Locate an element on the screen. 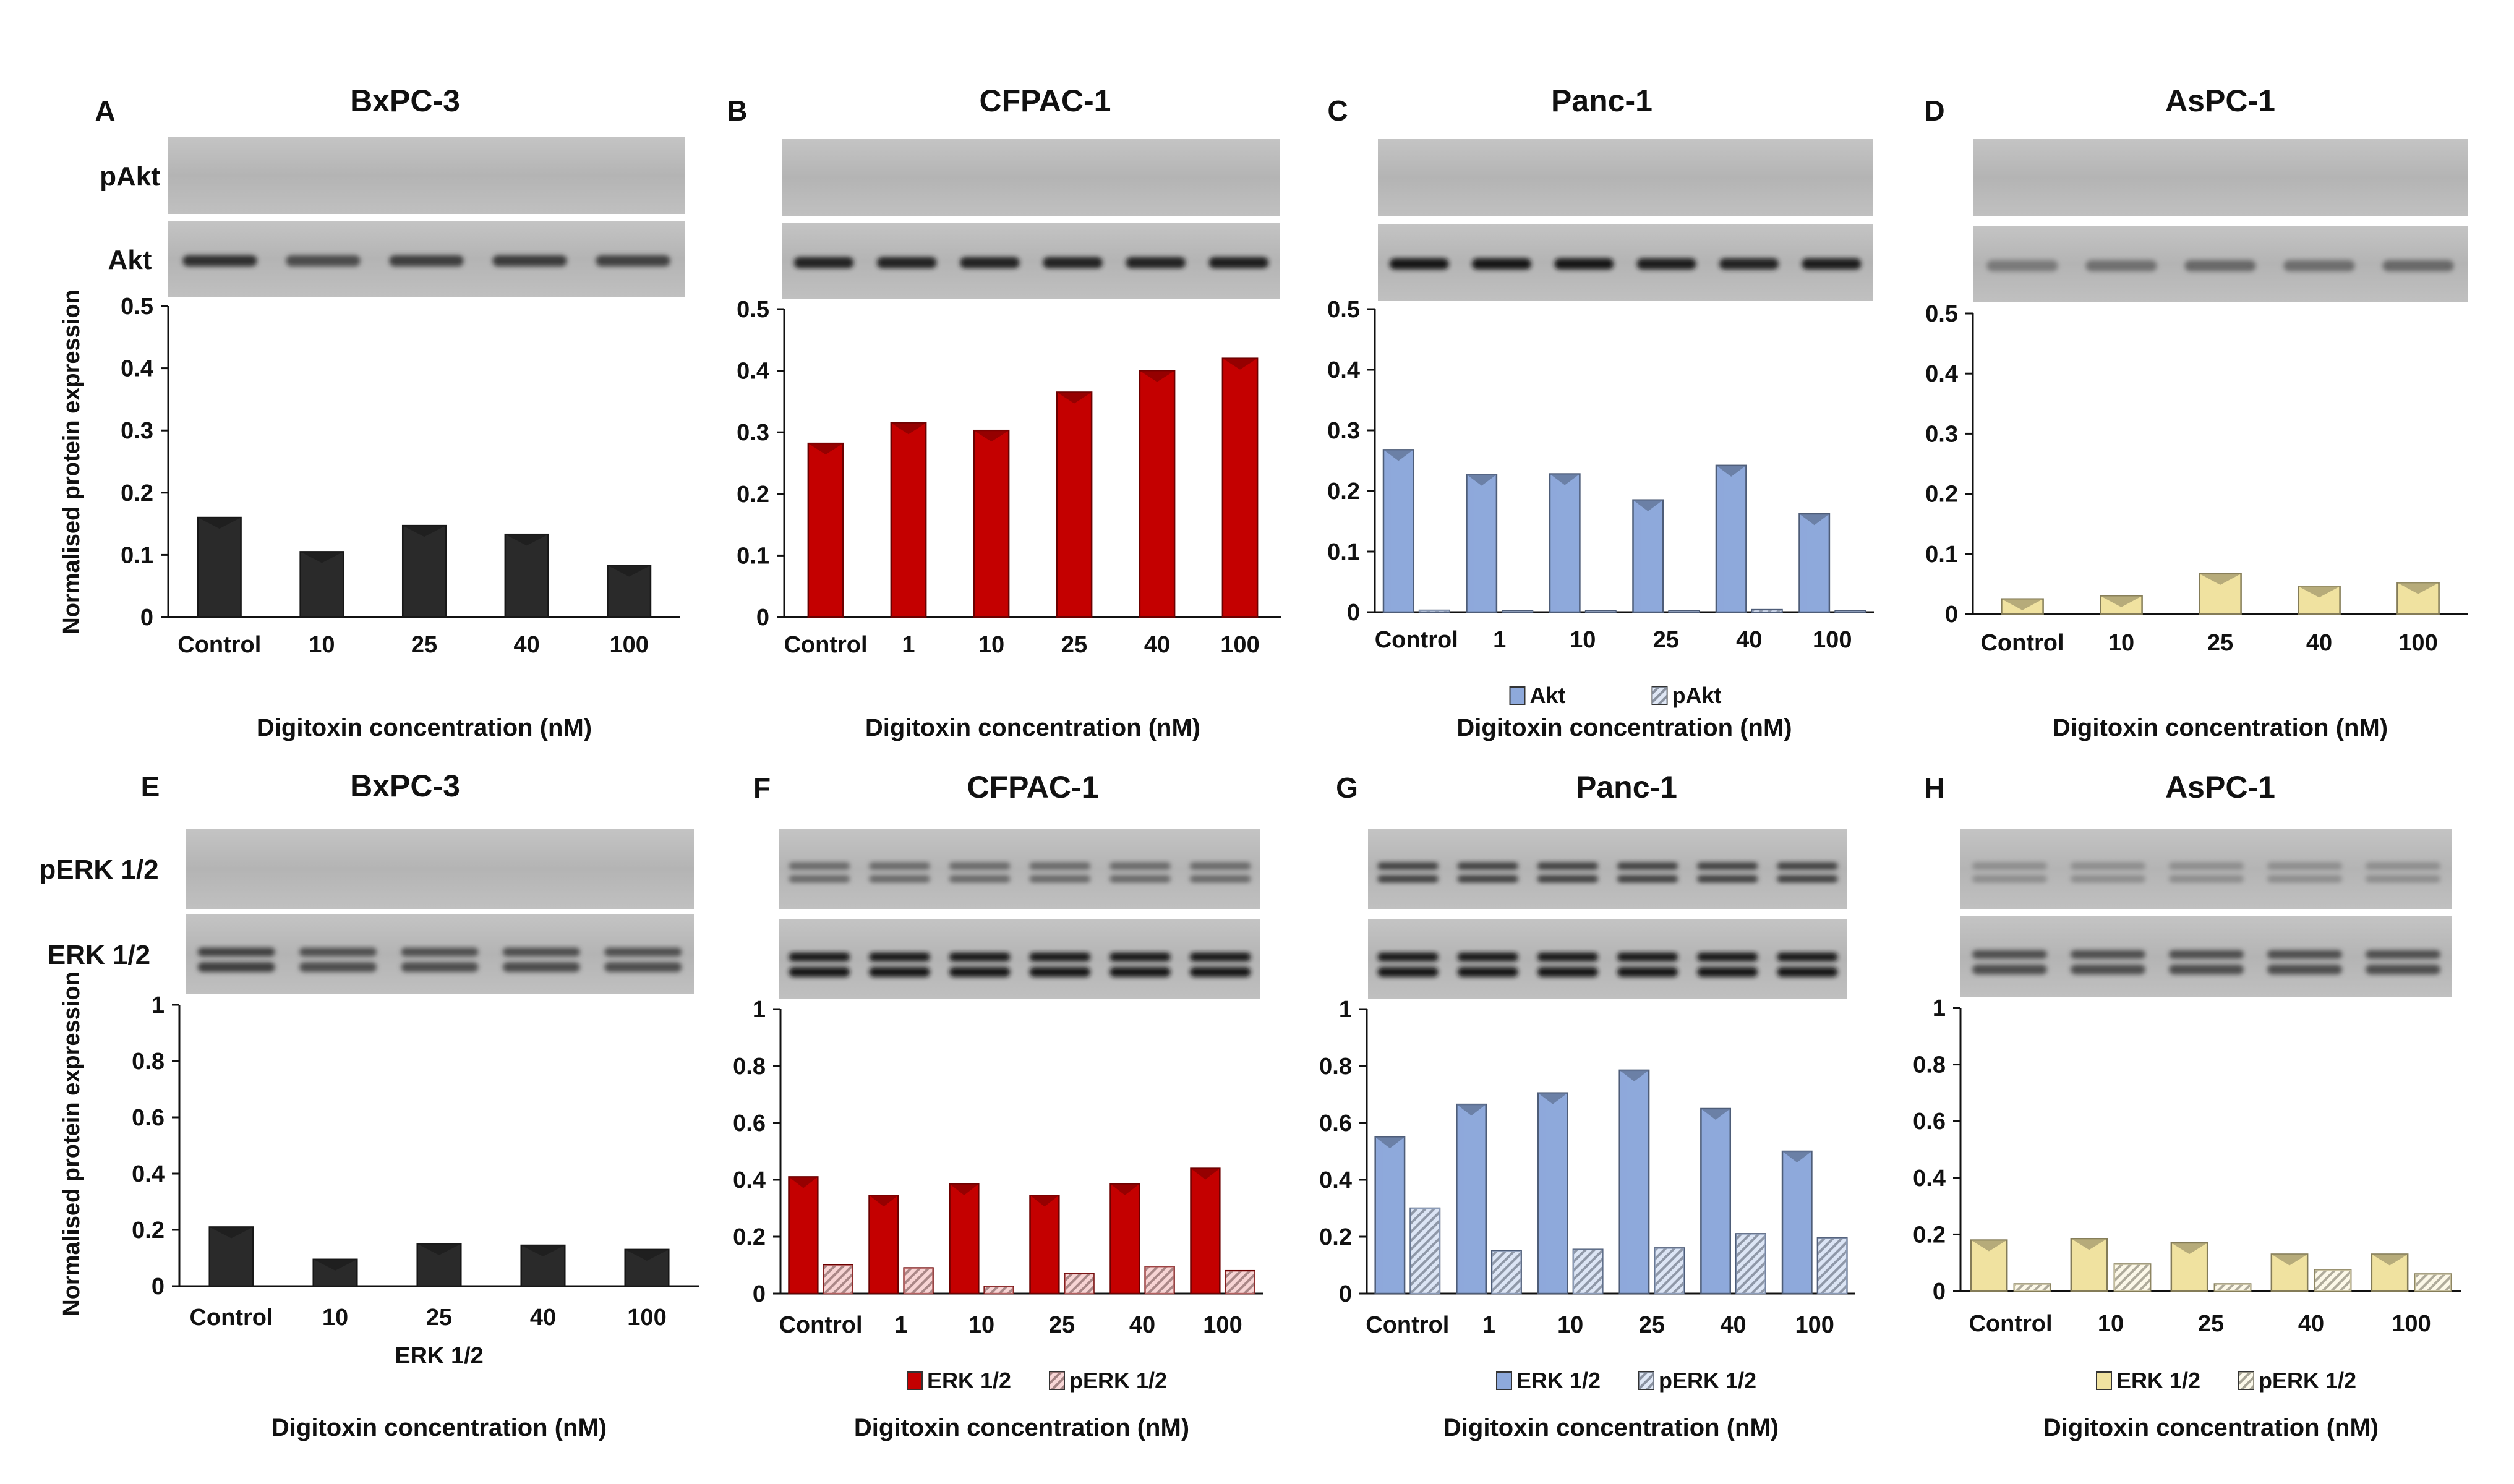  panel-title: BxPC-3 is located at coordinates (405, 100).